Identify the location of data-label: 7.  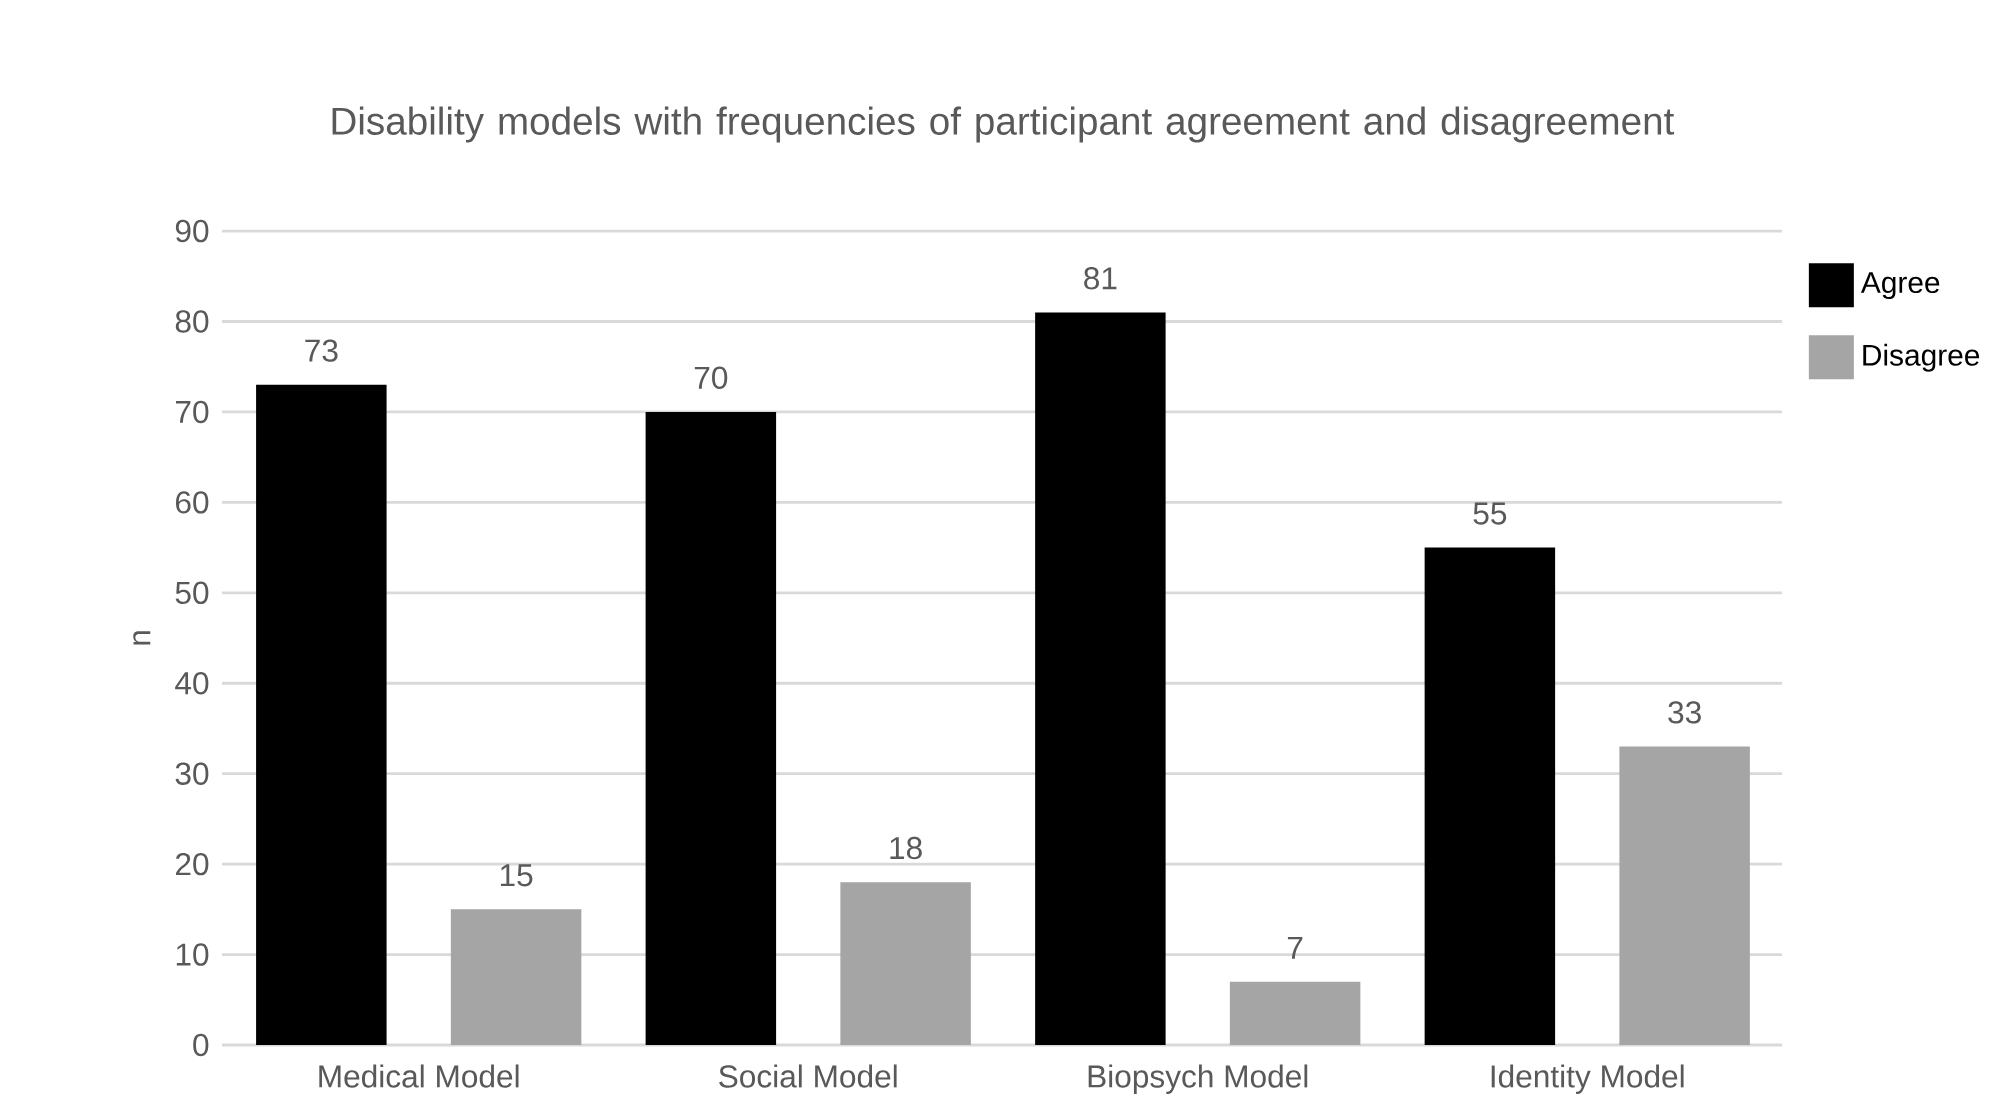
(1295, 947).